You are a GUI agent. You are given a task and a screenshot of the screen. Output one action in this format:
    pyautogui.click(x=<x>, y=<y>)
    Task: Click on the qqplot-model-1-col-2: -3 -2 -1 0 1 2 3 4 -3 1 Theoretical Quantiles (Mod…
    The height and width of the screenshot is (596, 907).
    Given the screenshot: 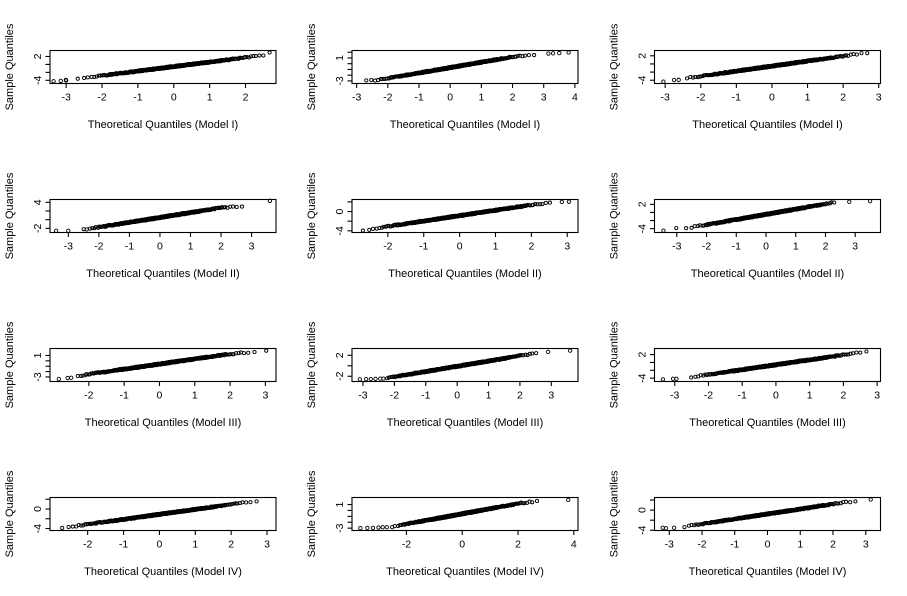 What is the action you would take?
    pyautogui.click(x=453, y=74)
    